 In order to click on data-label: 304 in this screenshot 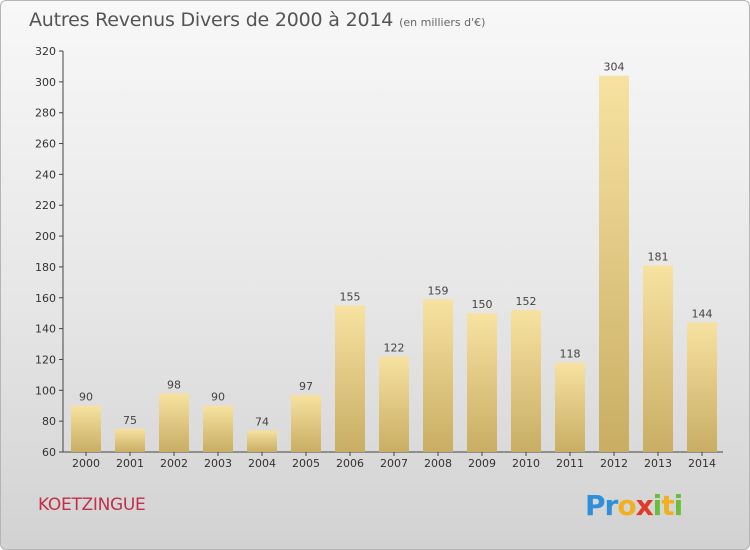, I will do `click(614, 67)`.